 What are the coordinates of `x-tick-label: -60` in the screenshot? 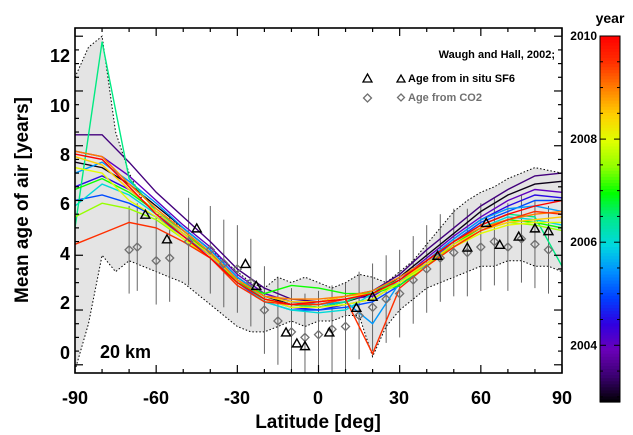 It's located at (156, 398).